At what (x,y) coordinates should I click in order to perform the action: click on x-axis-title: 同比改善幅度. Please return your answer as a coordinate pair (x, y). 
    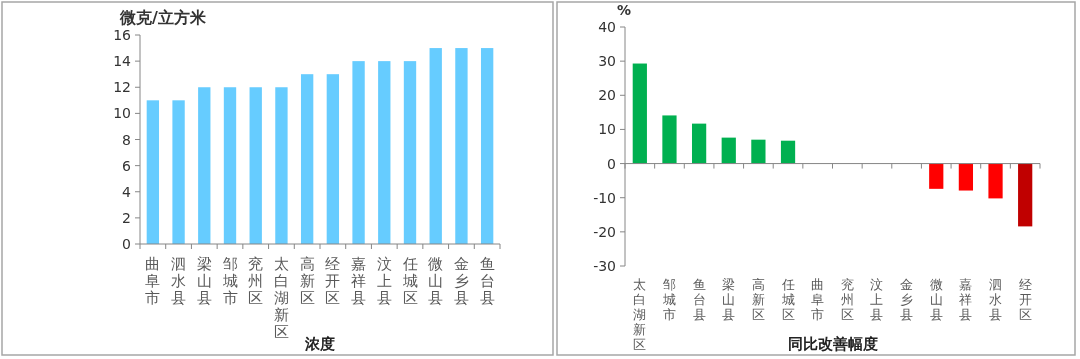
    Looking at the image, I should click on (832, 344).